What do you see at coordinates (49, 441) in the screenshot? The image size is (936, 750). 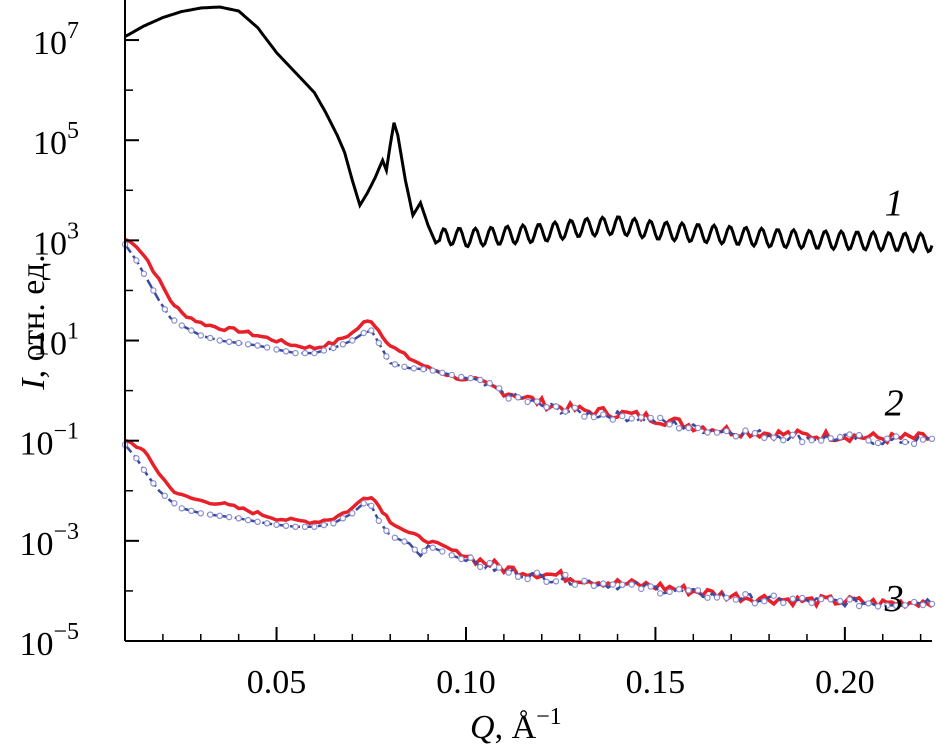 I see `y-tick-label: 10⁻¹` at bounding box center [49, 441].